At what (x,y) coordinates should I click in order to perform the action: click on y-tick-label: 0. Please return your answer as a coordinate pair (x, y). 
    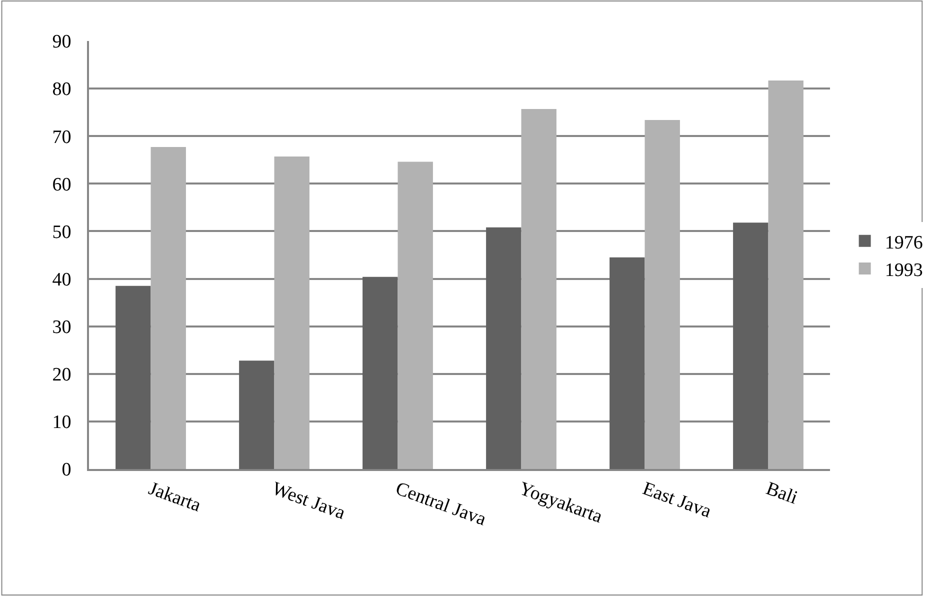
    Looking at the image, I should click on (67, 470).